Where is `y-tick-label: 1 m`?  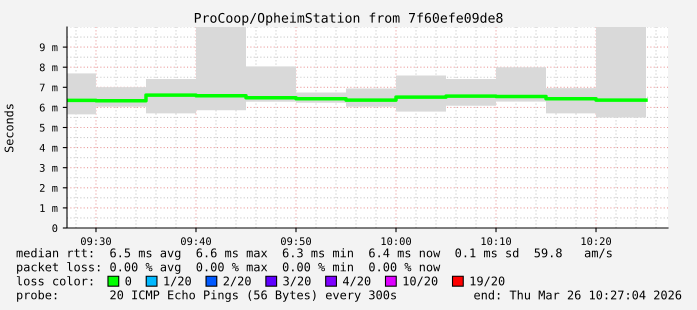
y-tick-label: 1 m is located at coordinates (49, 208).